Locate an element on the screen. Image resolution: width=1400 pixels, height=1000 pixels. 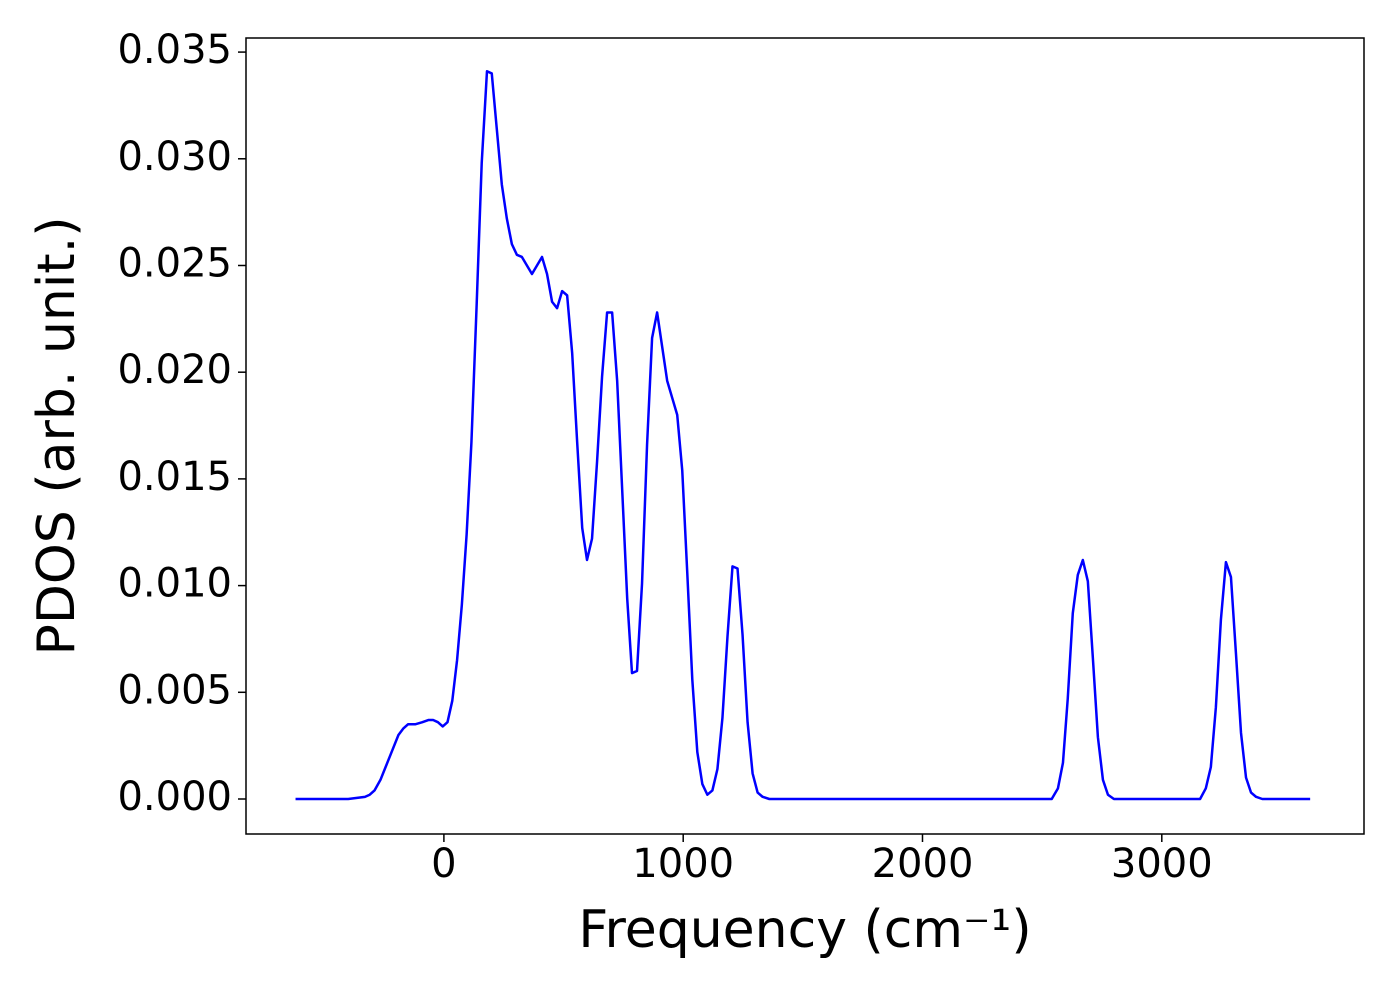
y-tick-label: 0.010 is located at coordinates (174, 584).